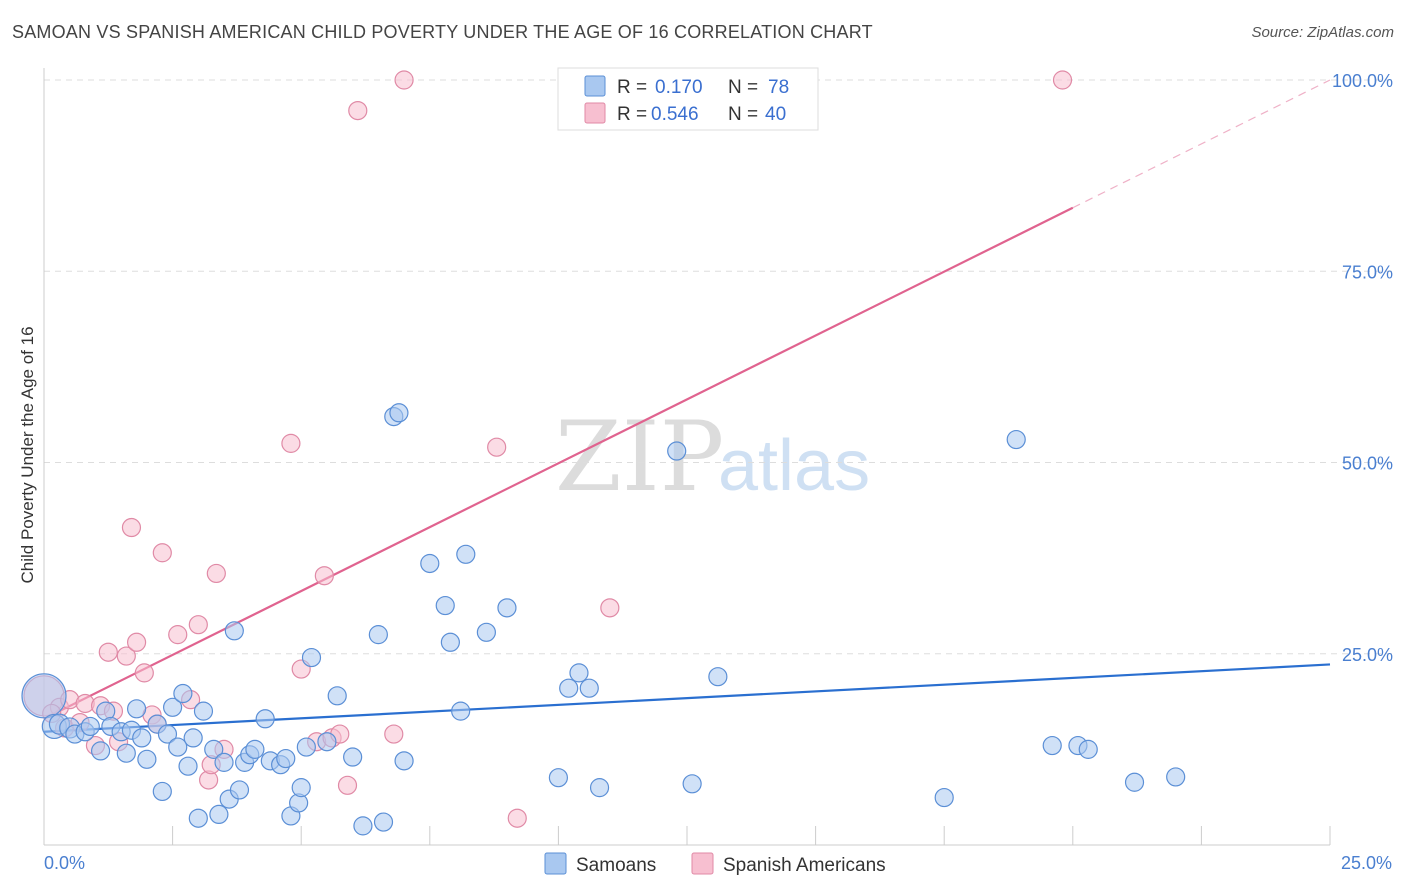  What do you see at coordinates (616, 865) in the screenshot?
I see `bottom-legend-label-samoans: Samoans` at bounding box center [616, 865].